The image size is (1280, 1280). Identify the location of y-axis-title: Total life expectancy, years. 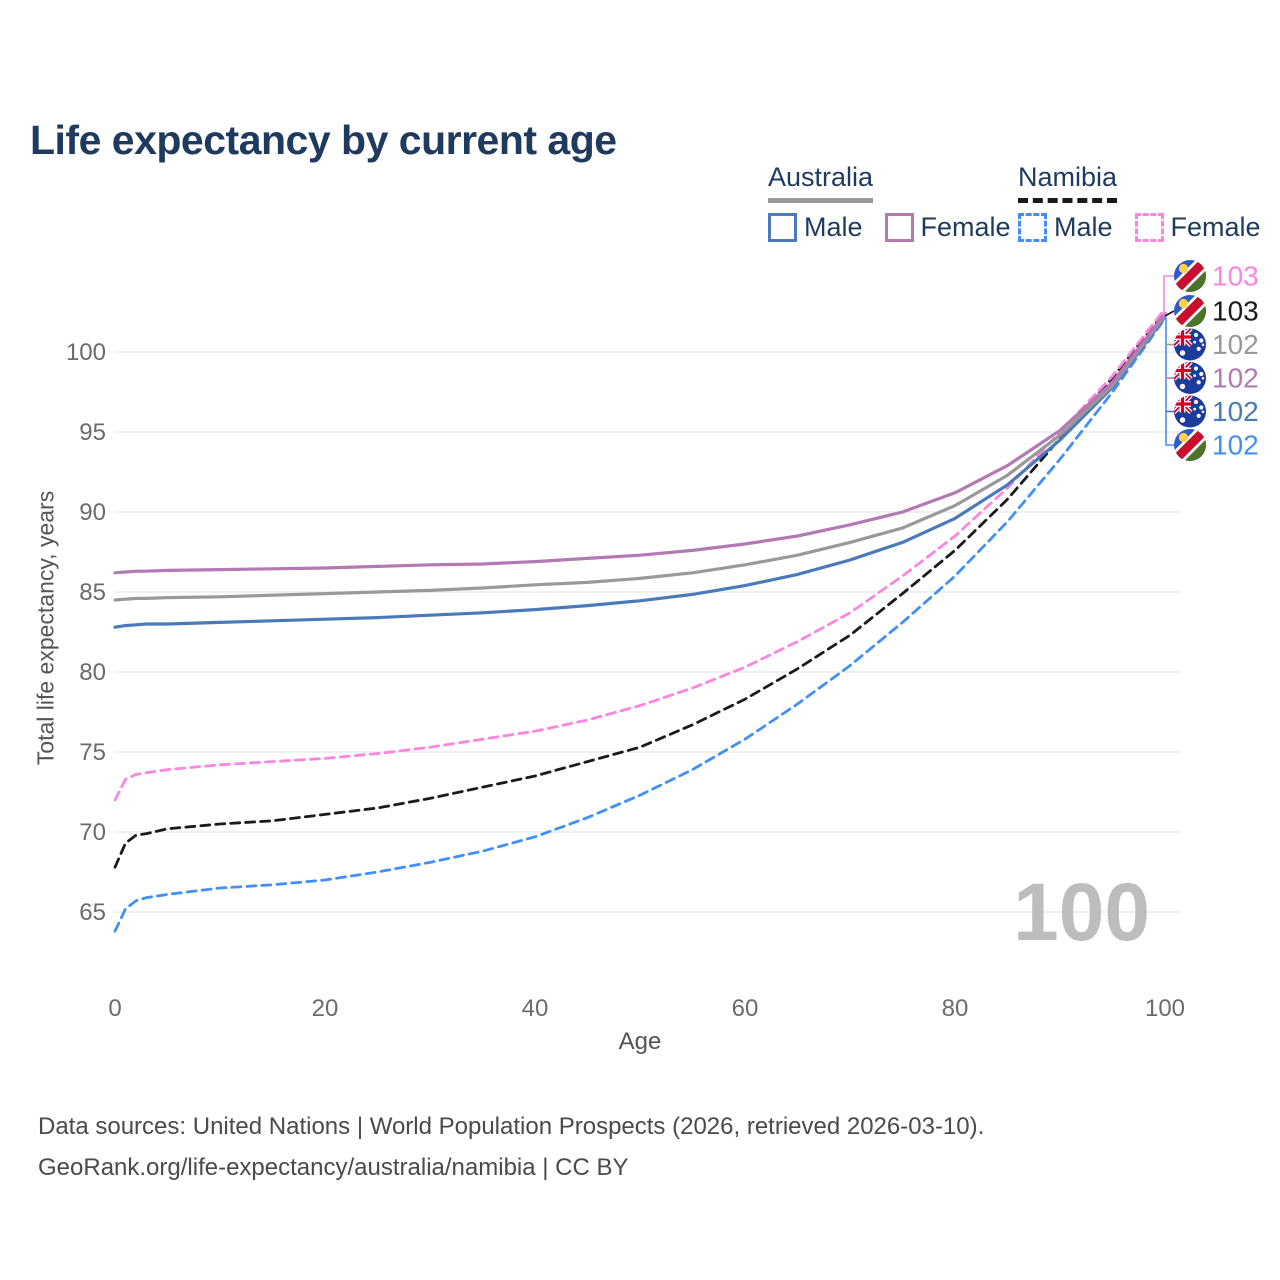
(45, 628).